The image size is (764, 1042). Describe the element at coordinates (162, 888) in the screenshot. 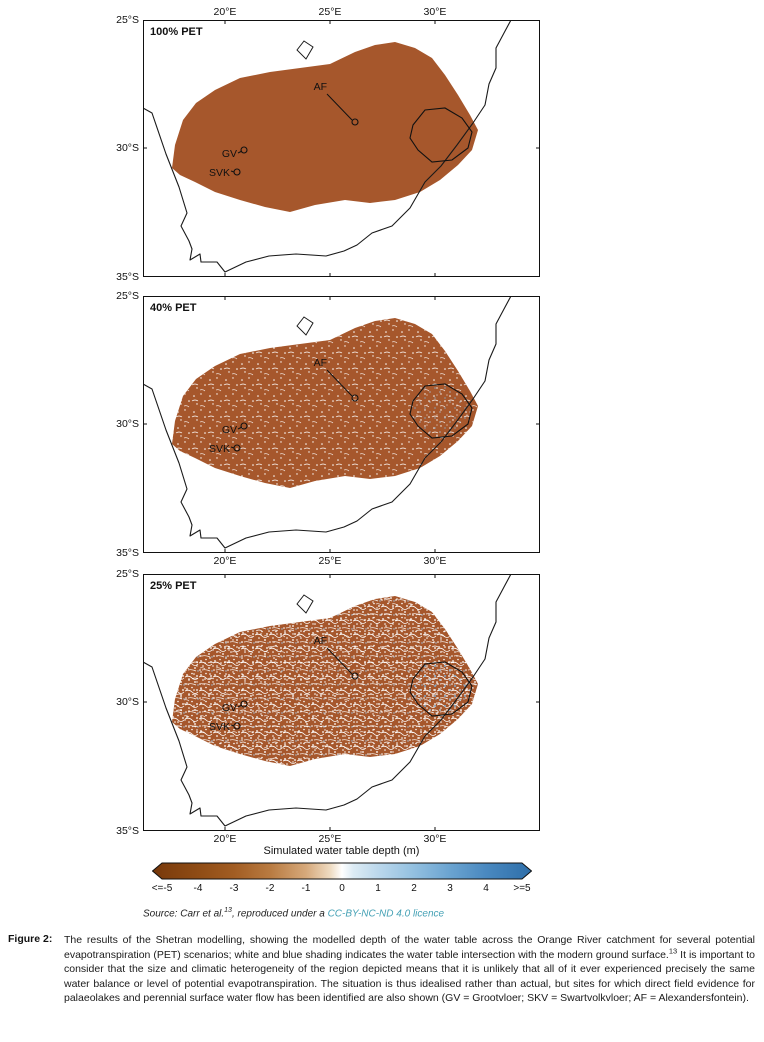

I see `cb-tick-min: <=-5` at that location.